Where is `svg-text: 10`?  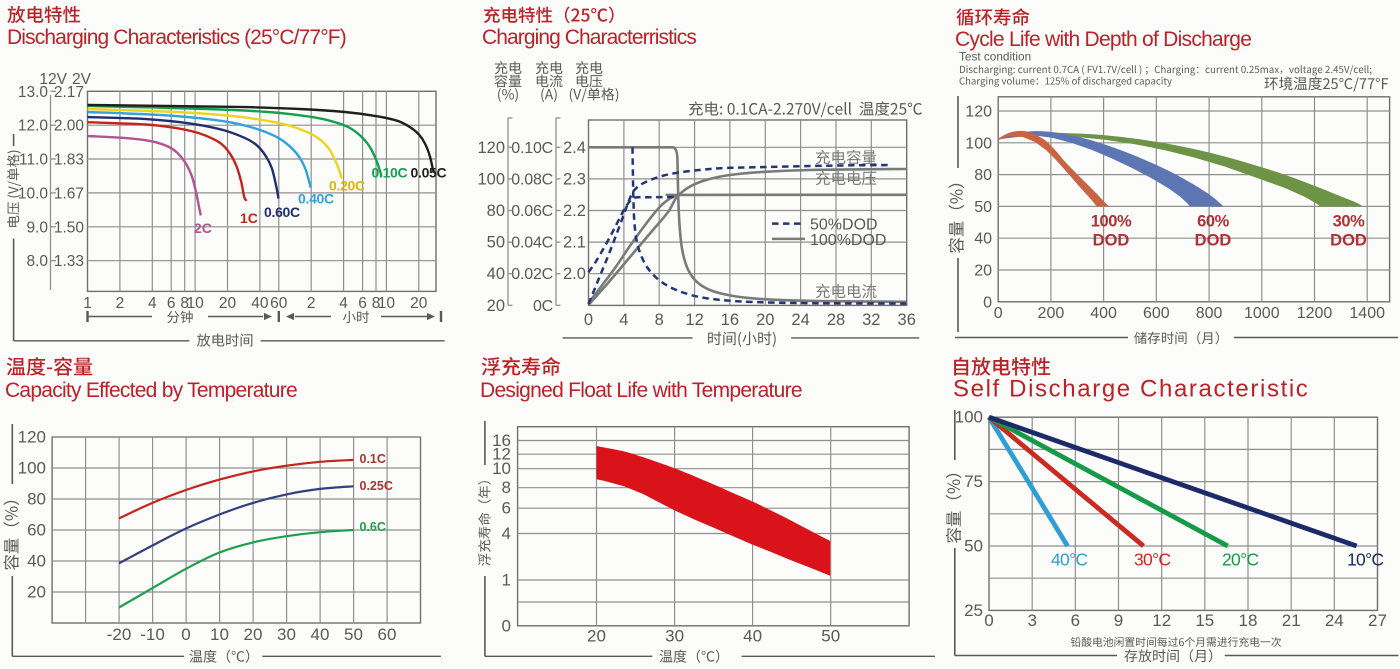 svg-text: 10 is located at coordinates (195, 303).